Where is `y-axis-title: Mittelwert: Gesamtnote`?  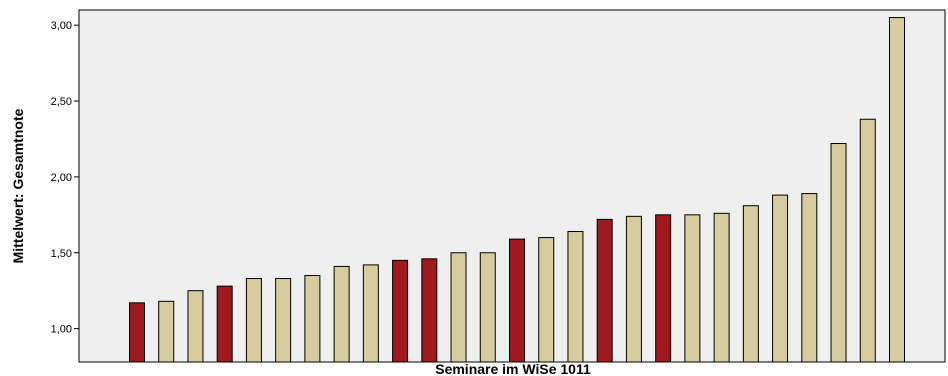
y-axis-title: Mittelwert: Gesamtnote is located at coordinates (18, 185).